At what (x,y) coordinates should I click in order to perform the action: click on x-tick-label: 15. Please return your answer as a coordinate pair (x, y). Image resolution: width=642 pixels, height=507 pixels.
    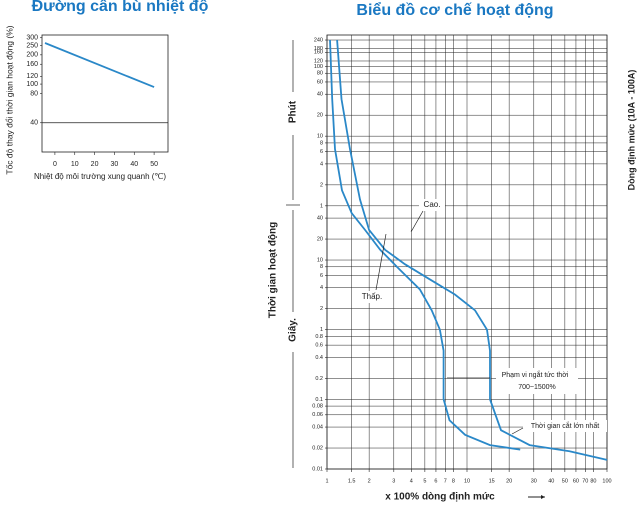
    Looking at the image, I should click on (492, 481).